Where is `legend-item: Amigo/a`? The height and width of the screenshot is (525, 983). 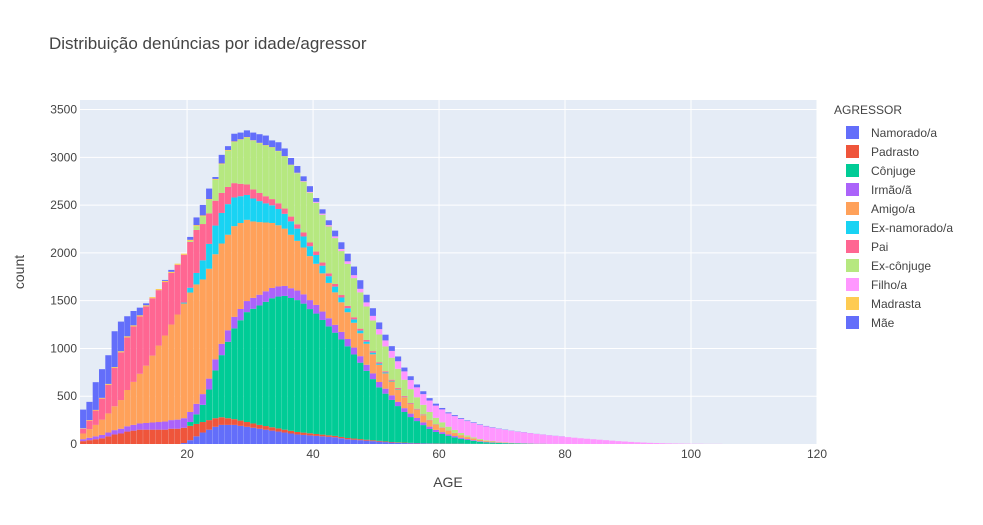 legend-item: Amigo/a is located at coordinates (893, 208).